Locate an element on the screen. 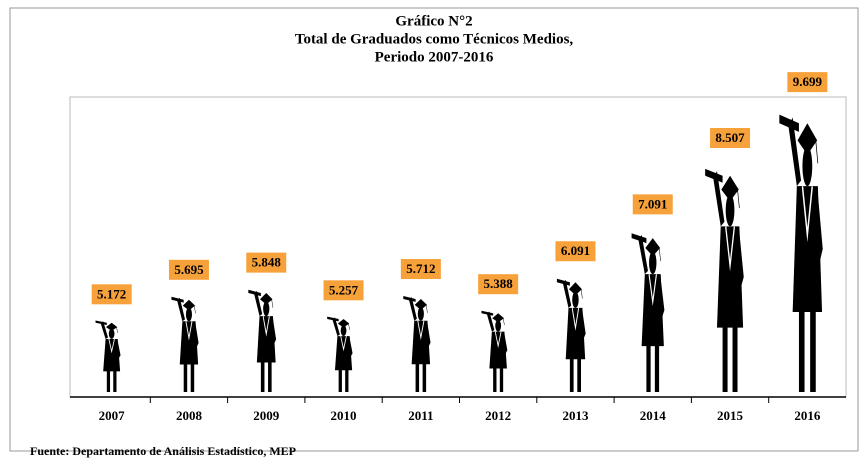 This screenshot has width=868, height=460. value-label: 5.848 is located at coordinates (267, 262).